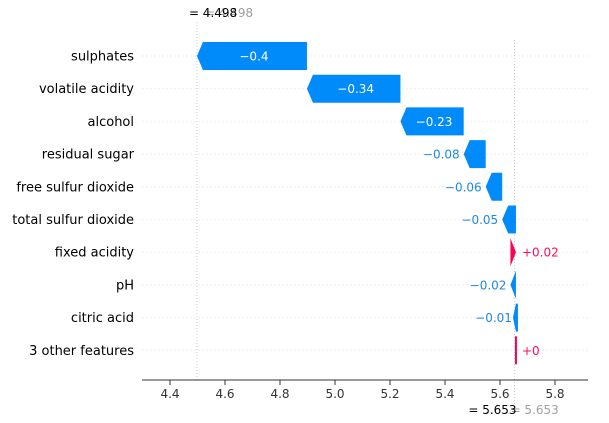  I want to click on base-value-ghost-label: = 4.498, so click(229, 13).